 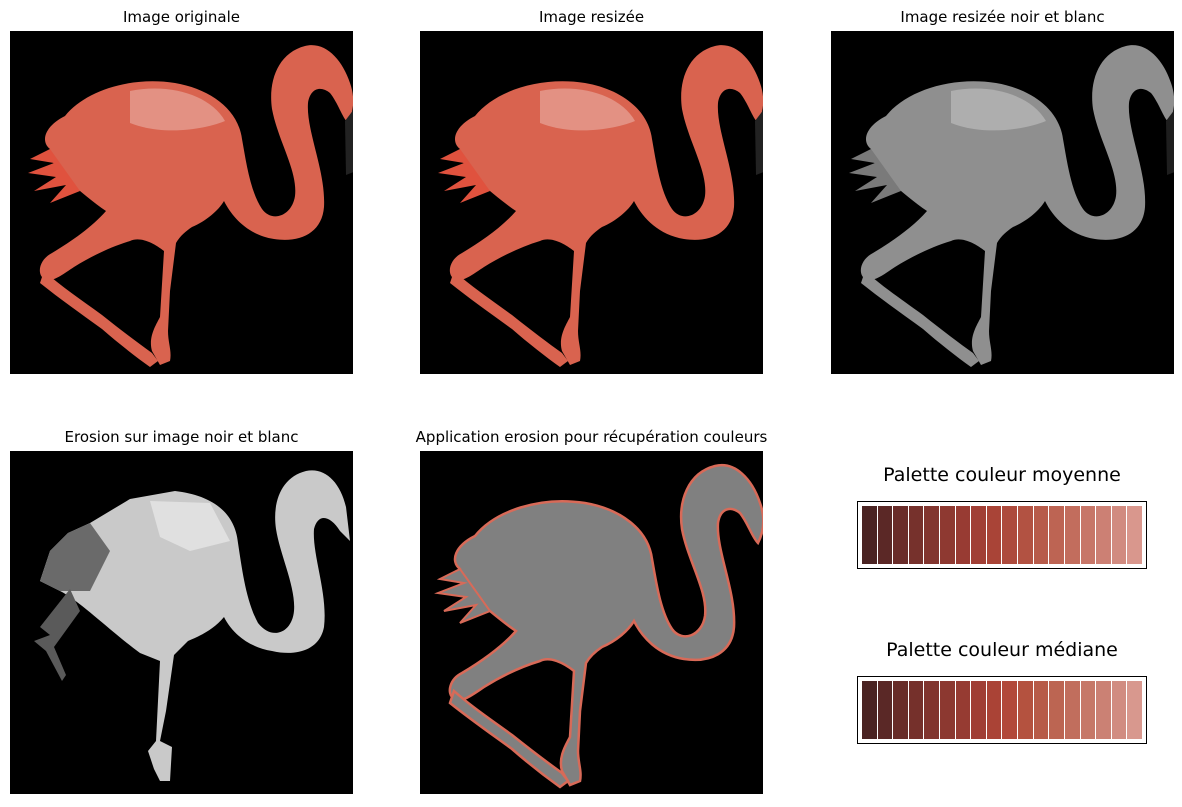 I want to click on flamingo-recovery-image, so click(x=591, y=622).